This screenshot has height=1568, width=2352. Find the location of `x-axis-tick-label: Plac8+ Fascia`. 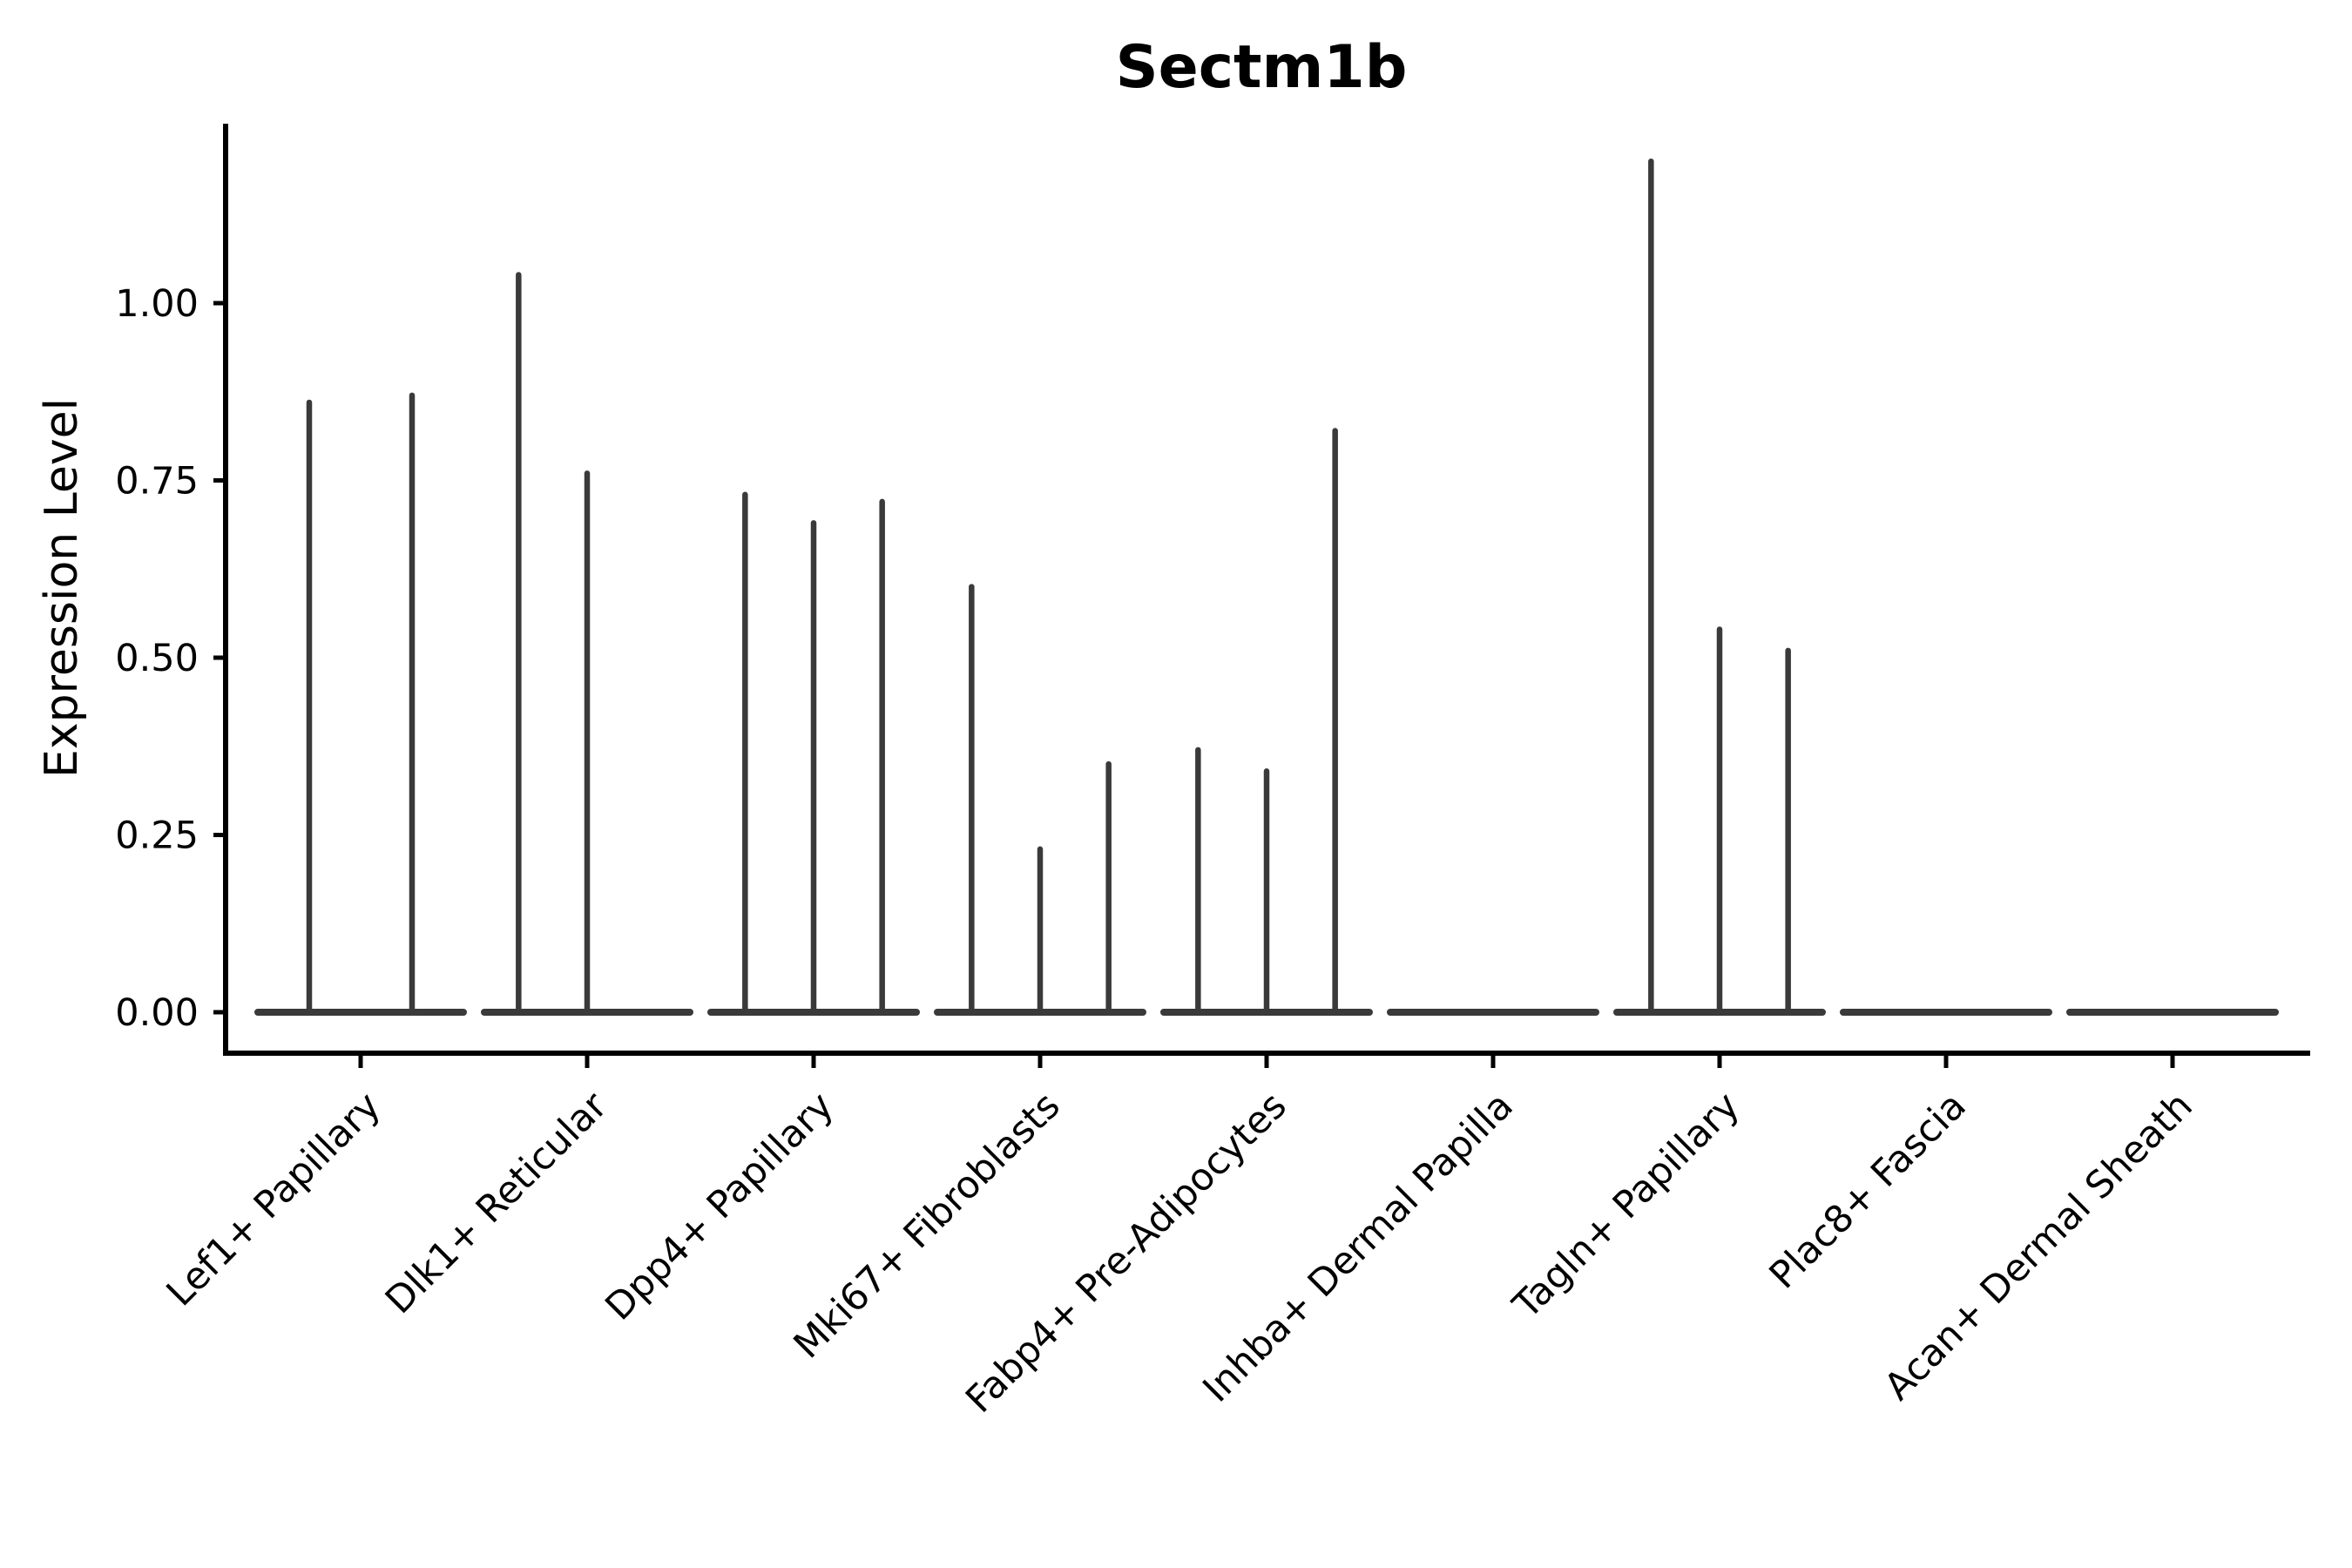

x-axis-tick-label: Plac8+ Fascia is located at coordinates (1868, 1191).